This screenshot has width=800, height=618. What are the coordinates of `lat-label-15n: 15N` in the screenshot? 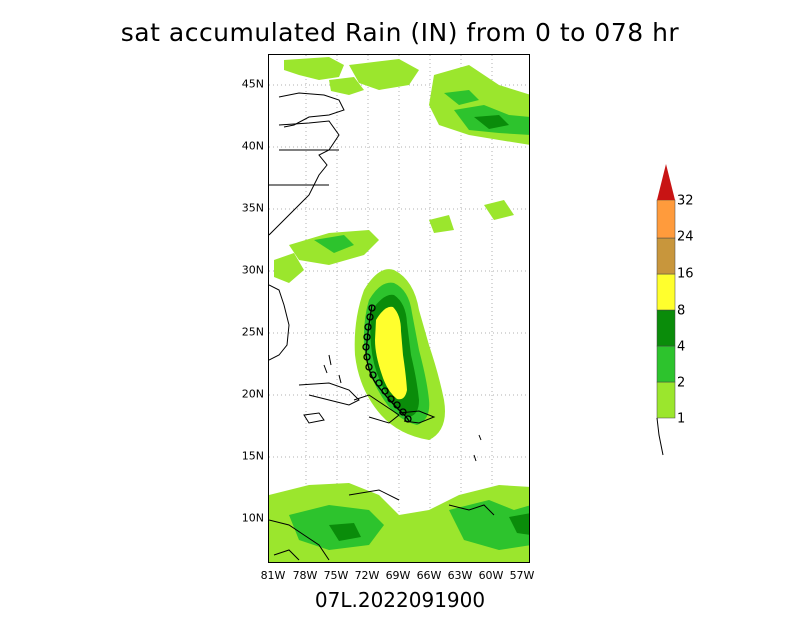 It's located at (252, 456).